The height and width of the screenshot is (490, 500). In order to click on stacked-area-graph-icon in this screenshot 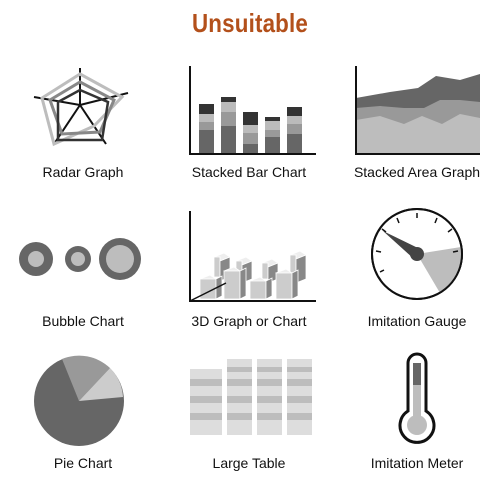, I will do `click(417, 110)`.